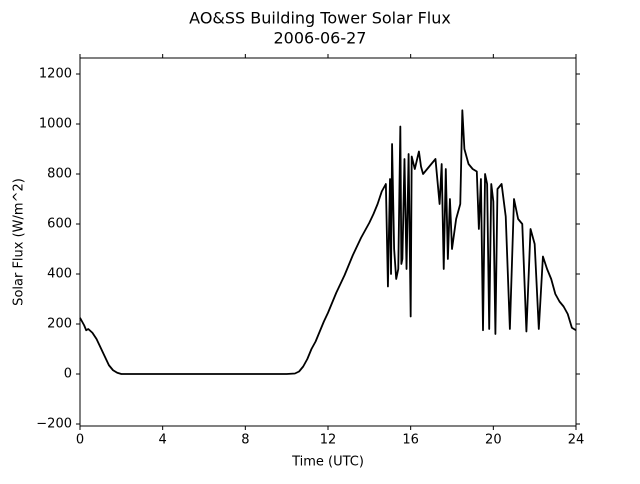 This screenshot has width=640, height=484. I want to click on y-tick-label: 1200, so click(55, 74).